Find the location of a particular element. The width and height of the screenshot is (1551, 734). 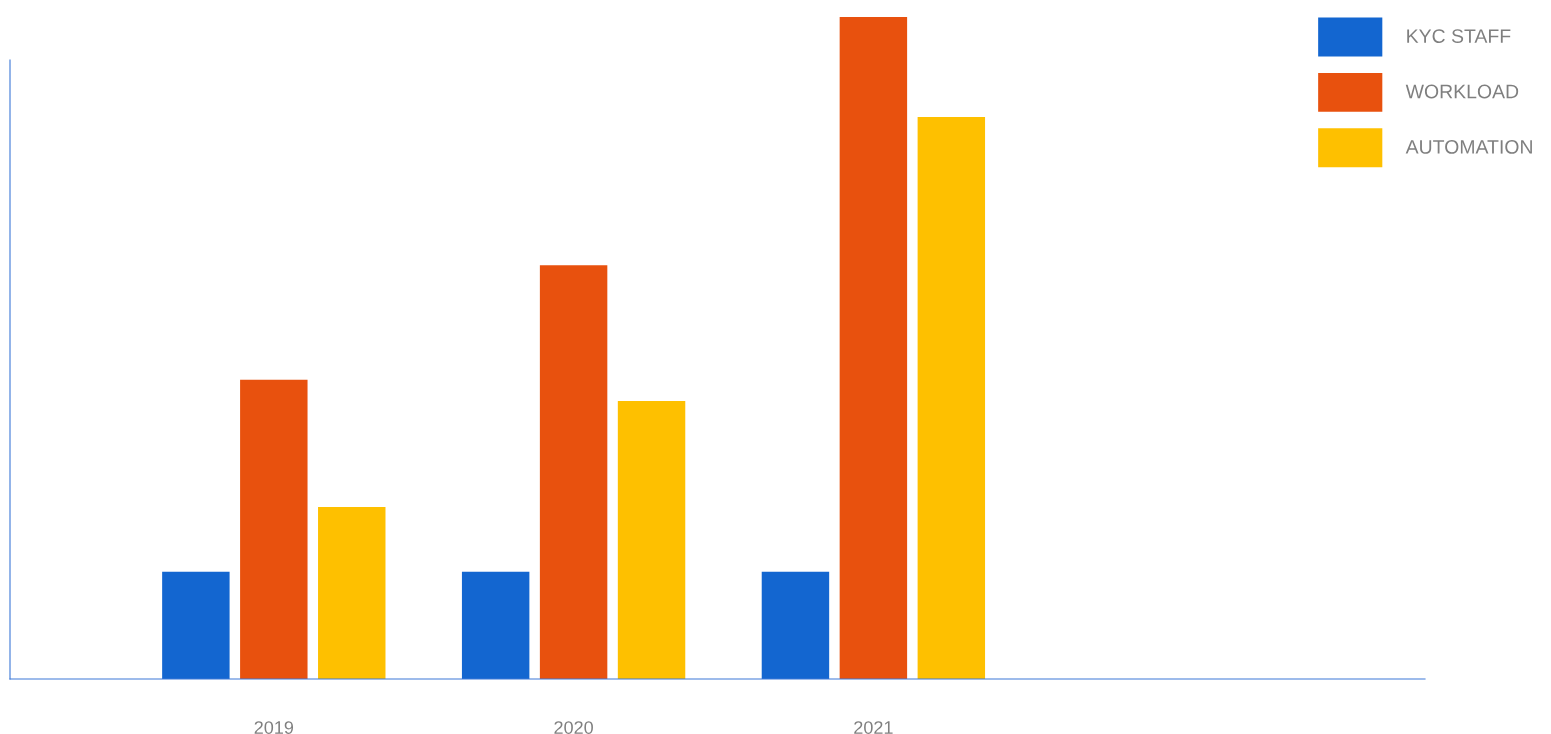

legend-label: KYC STAFF is located at coordinates (1459, 36).